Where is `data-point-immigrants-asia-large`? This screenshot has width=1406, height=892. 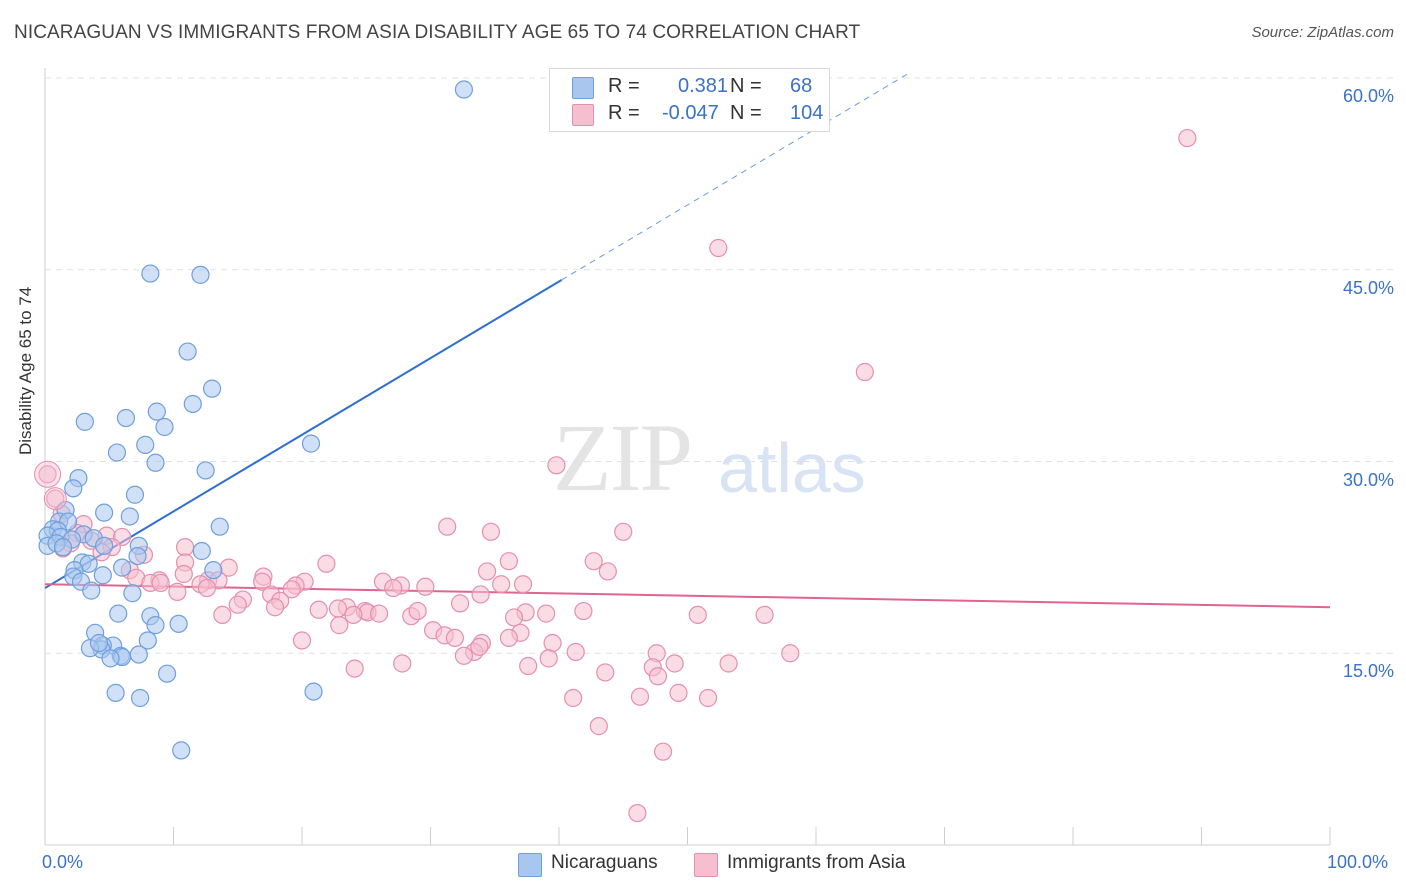 data-point-immigrants-asia-large is located at coordinates (55, 499).